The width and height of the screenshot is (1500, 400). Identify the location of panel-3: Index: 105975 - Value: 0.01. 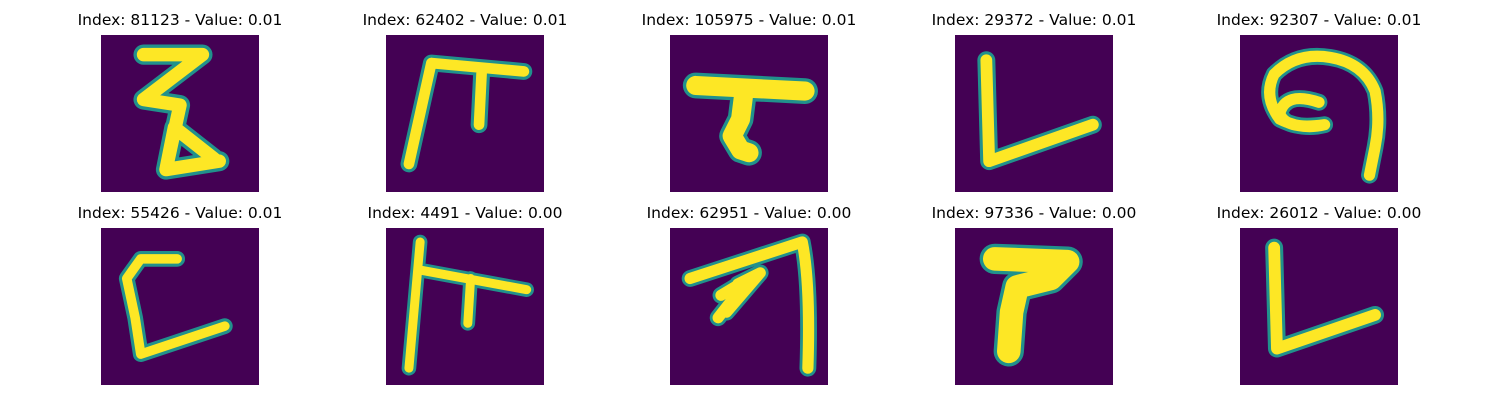
(749, 96).